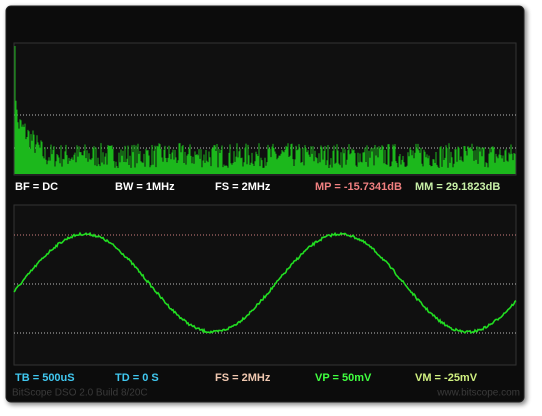 This screenshot has width=542, height=416. What do you see at coordinates (358, 187) in the screenshot?
I see `status: MP = -15.7341dB` at bounding box center [358, 187].